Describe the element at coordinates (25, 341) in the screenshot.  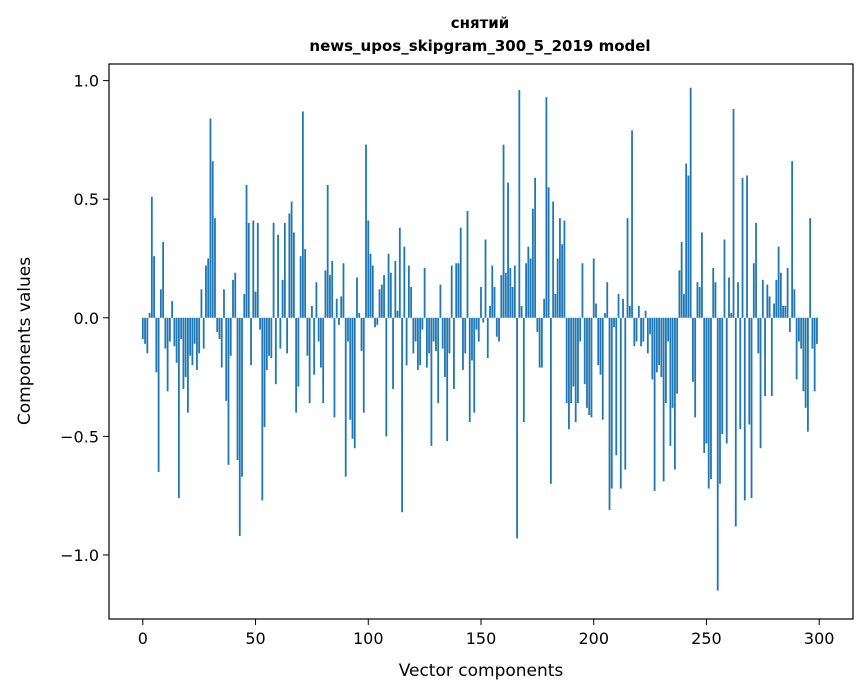
I see `y-axis-label: Components values` at that location.